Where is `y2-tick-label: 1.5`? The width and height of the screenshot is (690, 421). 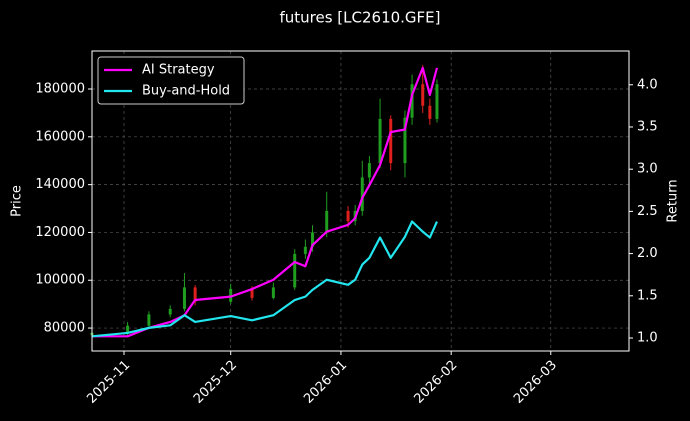
y2-tick-label: 1.5 is located at coordinates (647, 295).